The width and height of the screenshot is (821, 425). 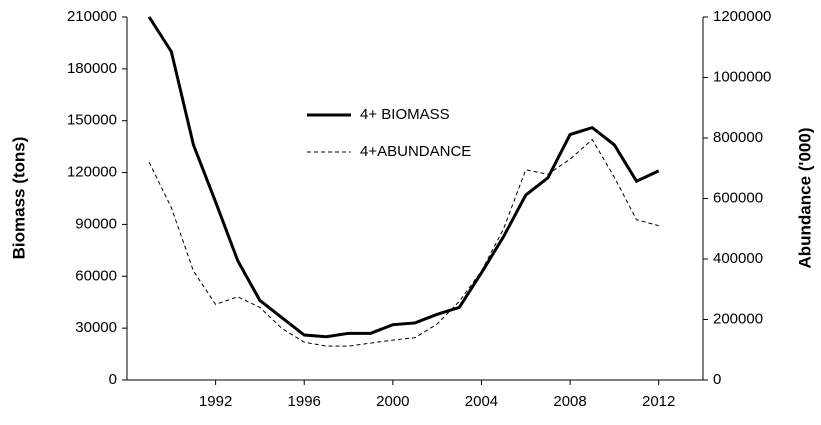 I want to click on y2-tick-label: 1200000, so click(x=742, y=16).